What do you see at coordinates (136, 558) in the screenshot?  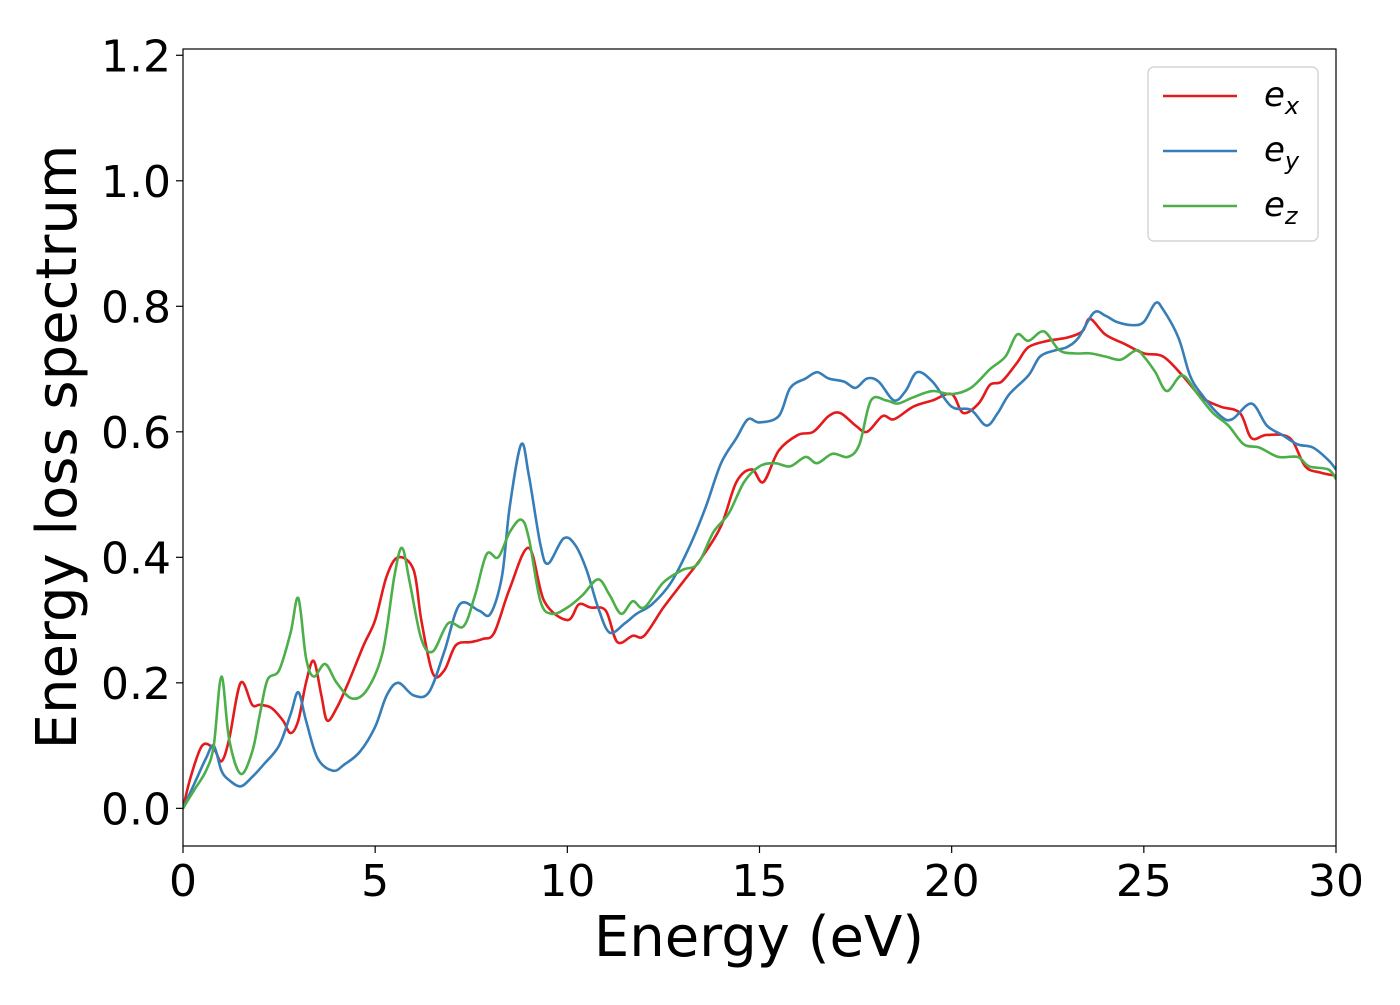 I see `y-tick-label: 0.4` at bounding box center [136, 558].